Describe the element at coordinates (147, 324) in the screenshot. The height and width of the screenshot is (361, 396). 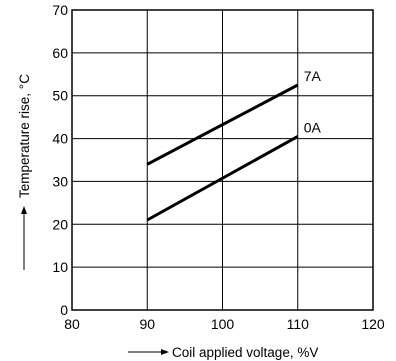
I see `x-tick-label: 90` at that location.